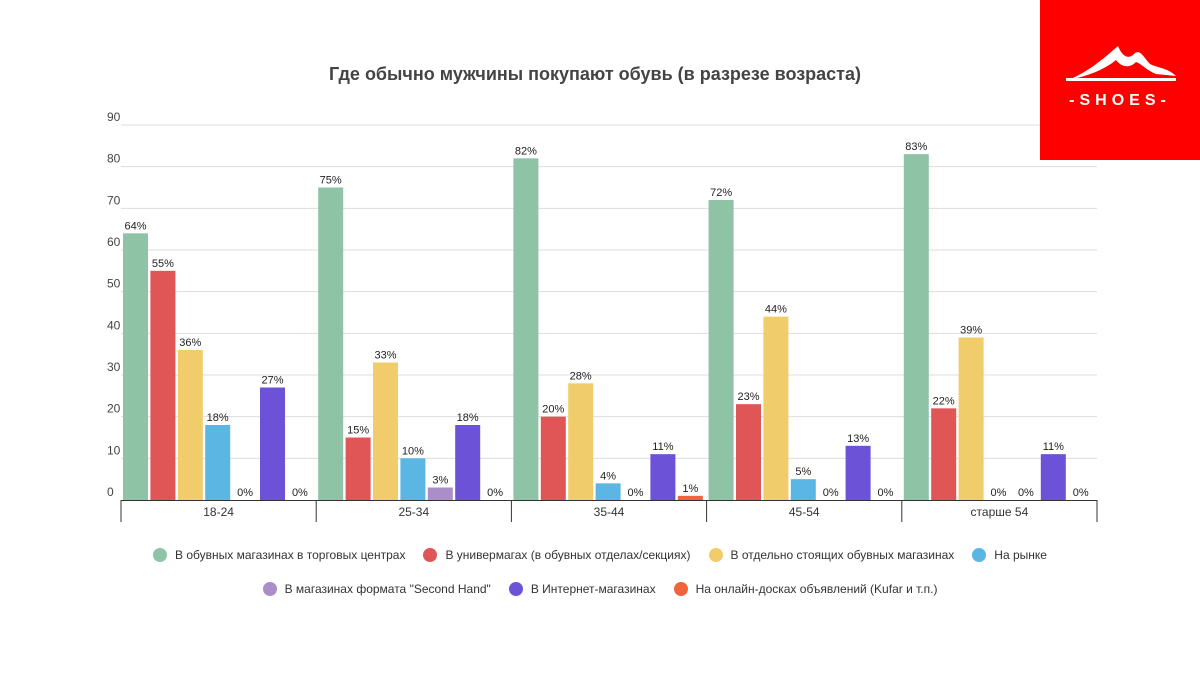  I want to click on legend-label: В отдельно стоящих обувных магазинах, so click(842, 555).